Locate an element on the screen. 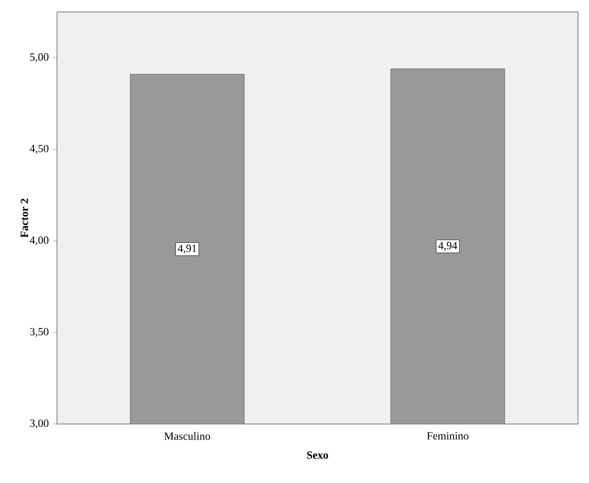  x-tick-label: Feminino is located at coordinates (447, 436).